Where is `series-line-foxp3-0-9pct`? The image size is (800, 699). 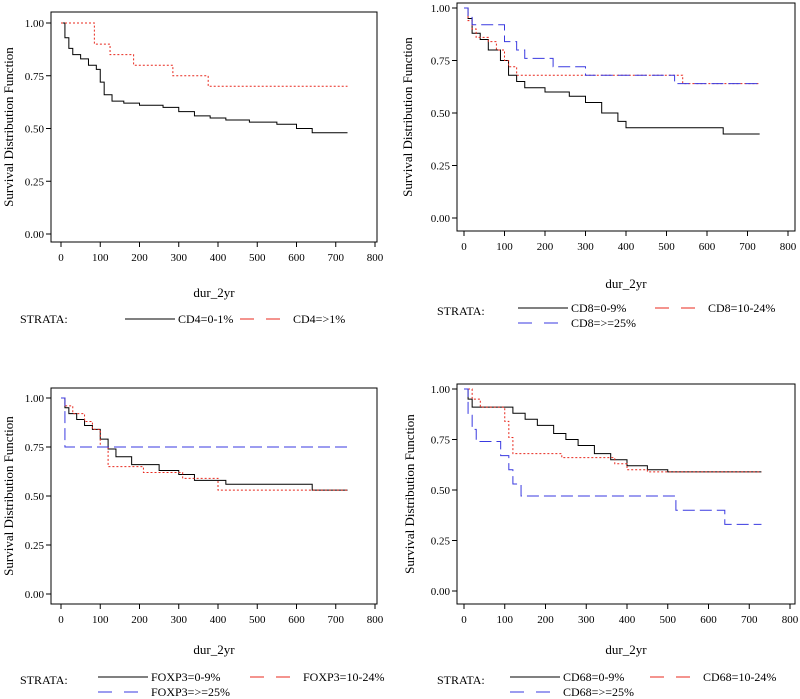
series-line-foxp3-0-9pct is located at coordinates (204, 444).